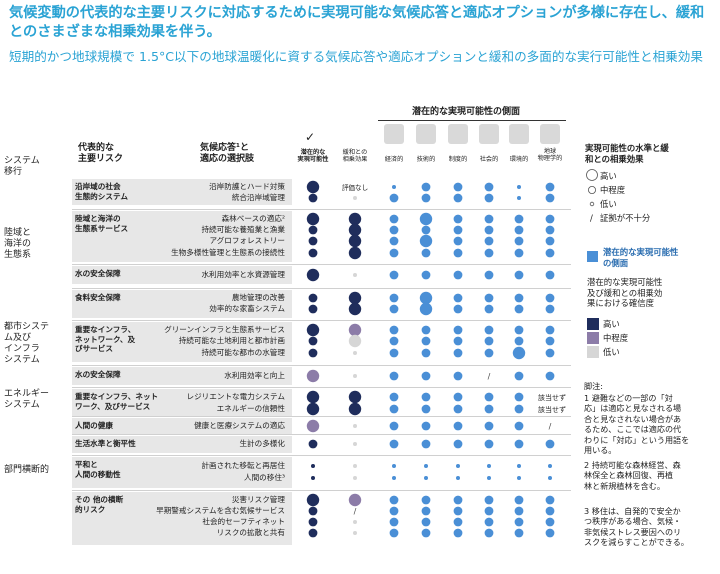 The width and height of the screenshot is (720, 574). I want to click on legend-conf-medium: 中程度, so click(616, 338).